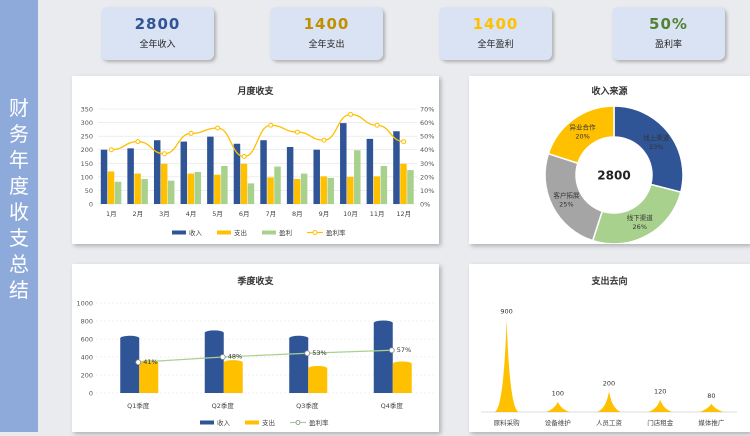 The width and height of the screenshot is (750, 436). What do you see at coordinates (507, 422) in the screenshot?
I see `x-tick-label: 原料采购` at bounding box center [507, 422].